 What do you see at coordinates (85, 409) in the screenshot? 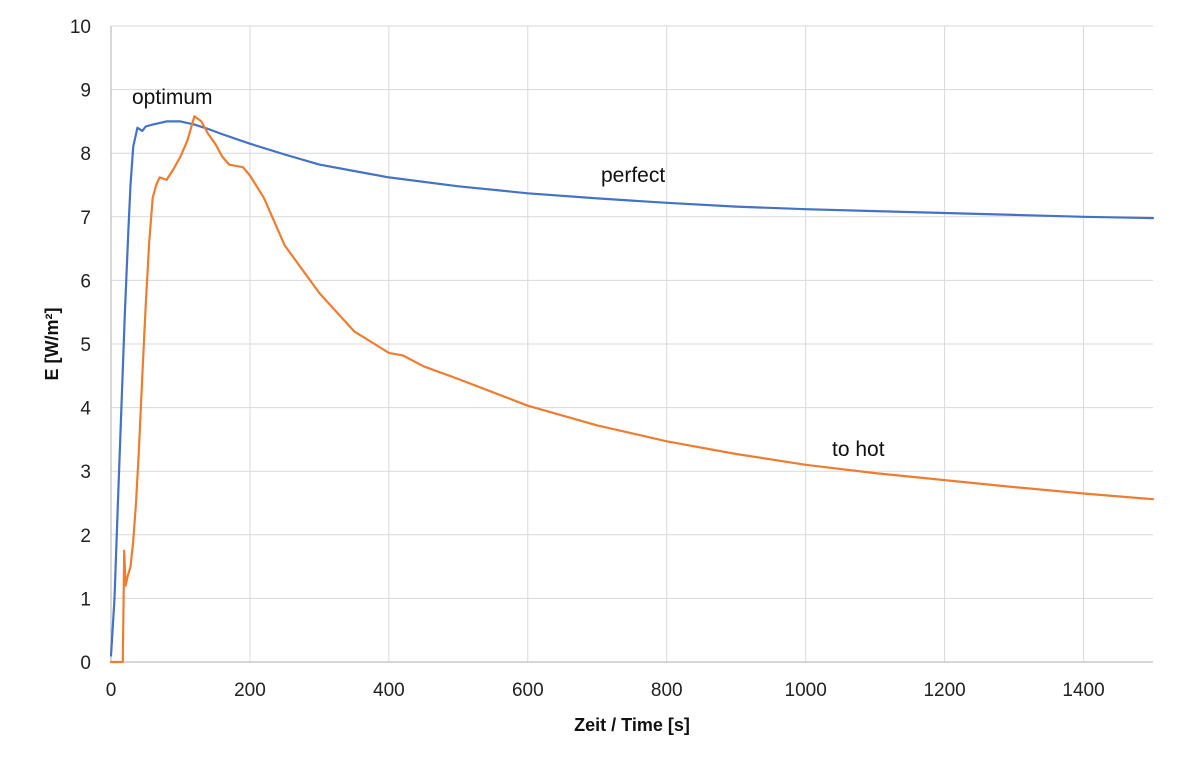
I see `y-tick-label-4: 4` at bounding box center [85, 409].